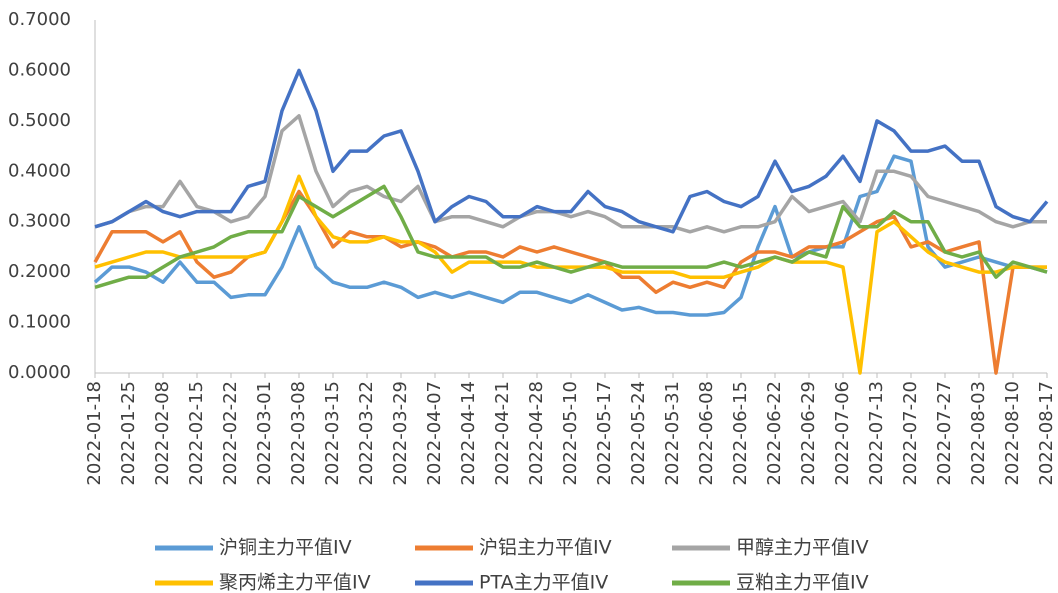  I want to click on x-tick-label: 2022-02-15, so click(196, 433).